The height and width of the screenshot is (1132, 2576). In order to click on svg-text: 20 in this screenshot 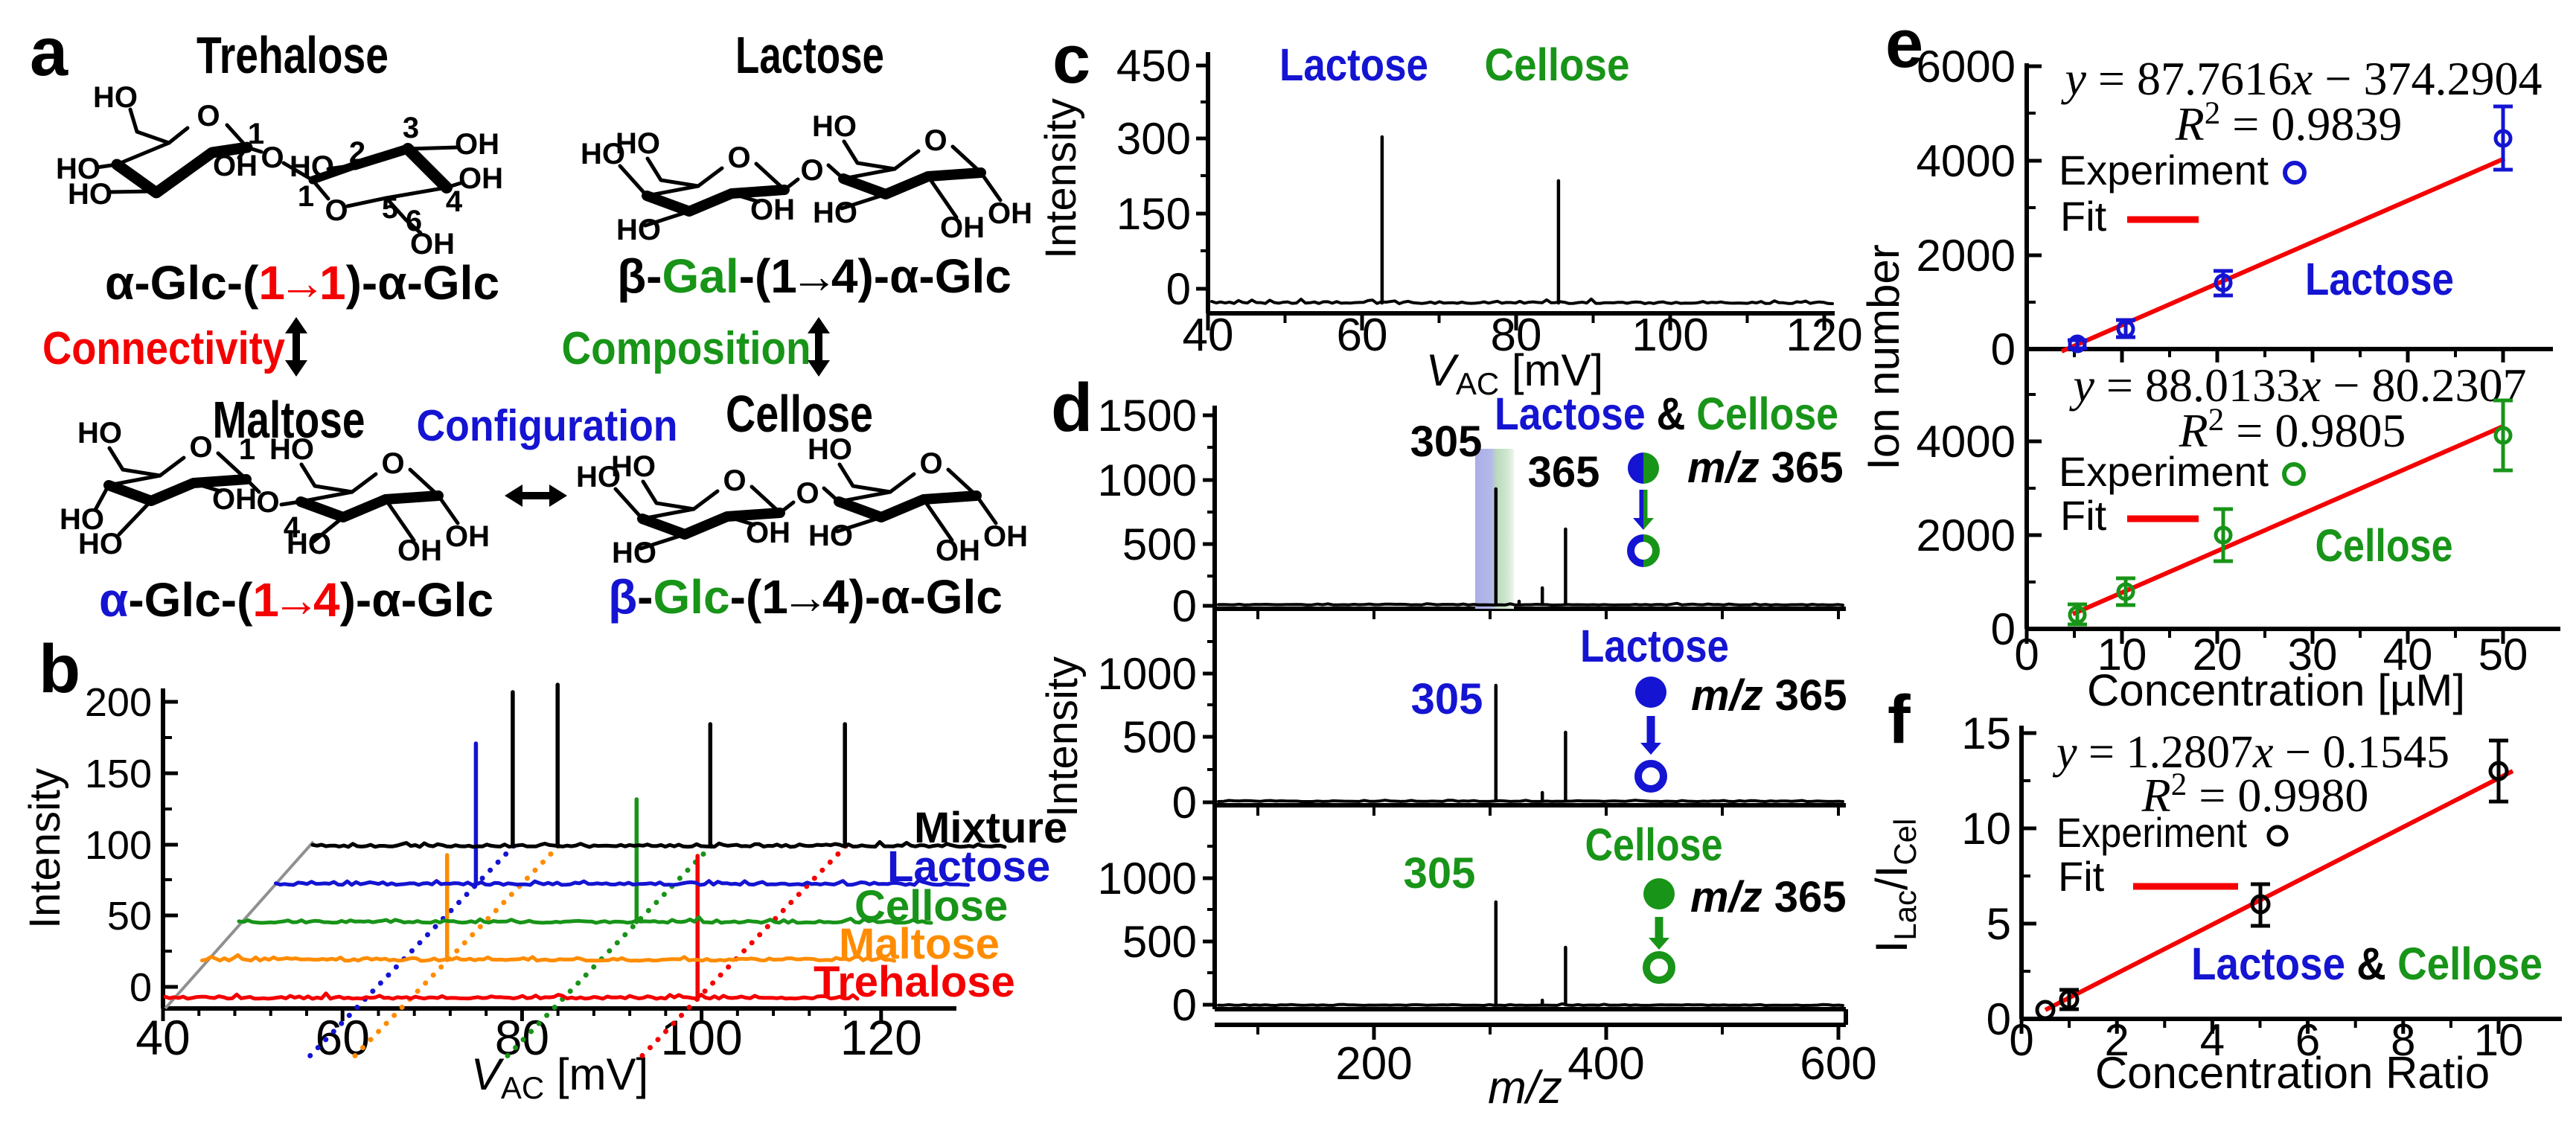, I will do `click(2218, 654)`.